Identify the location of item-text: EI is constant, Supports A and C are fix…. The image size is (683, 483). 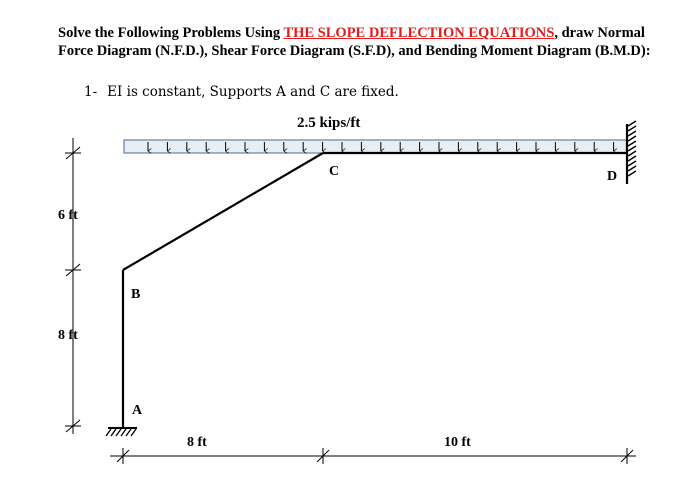
(253, 92).